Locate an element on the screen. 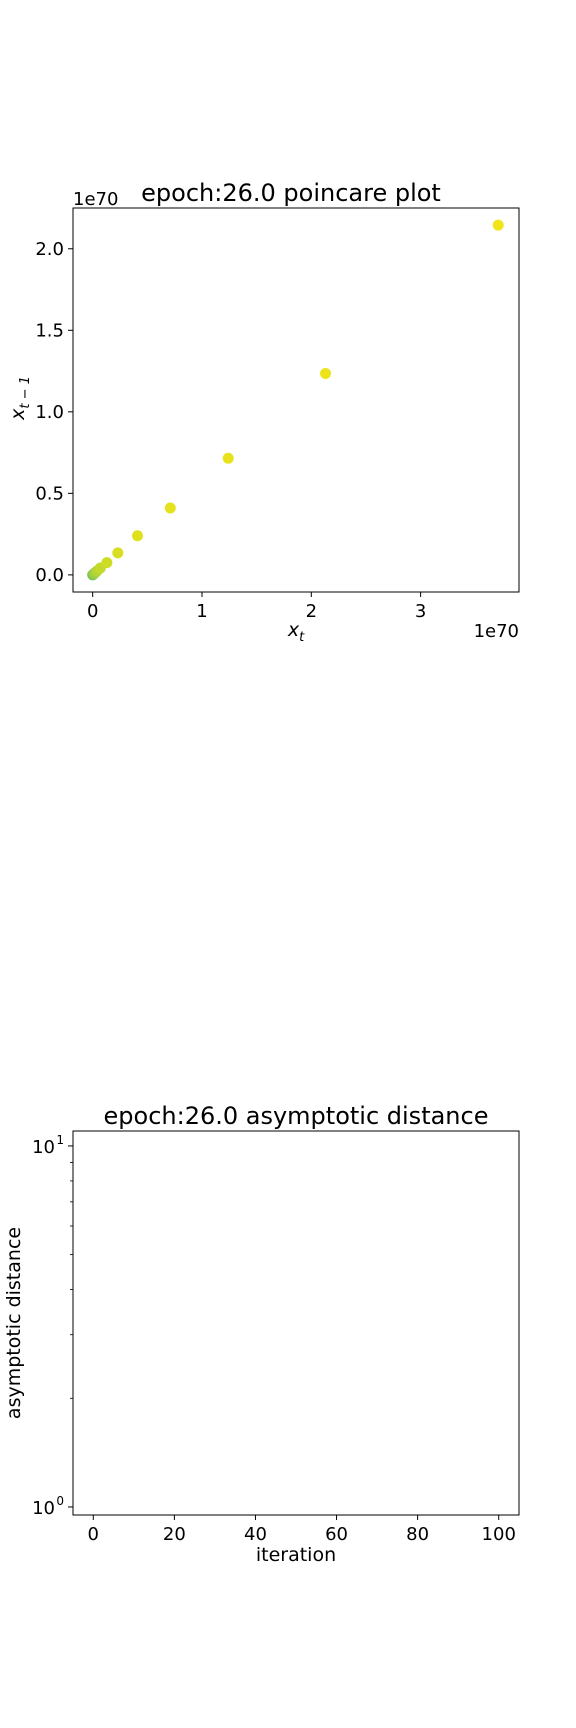 The height and width of the screenshot is (1728, 576). poincare-x-tick-label: 0 is located at coordinates (92, 611).